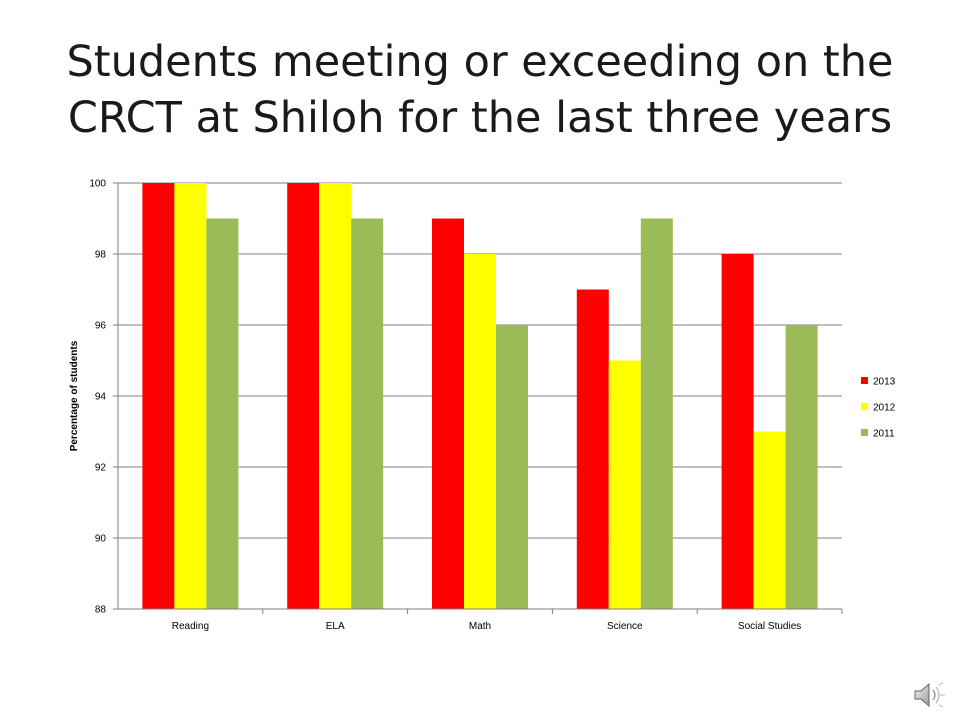 The width and height of the screenshot is (960, 720). Describe the element at coordinates (512, 467) in the screenshot. I see `bar-2011-math` at that location.